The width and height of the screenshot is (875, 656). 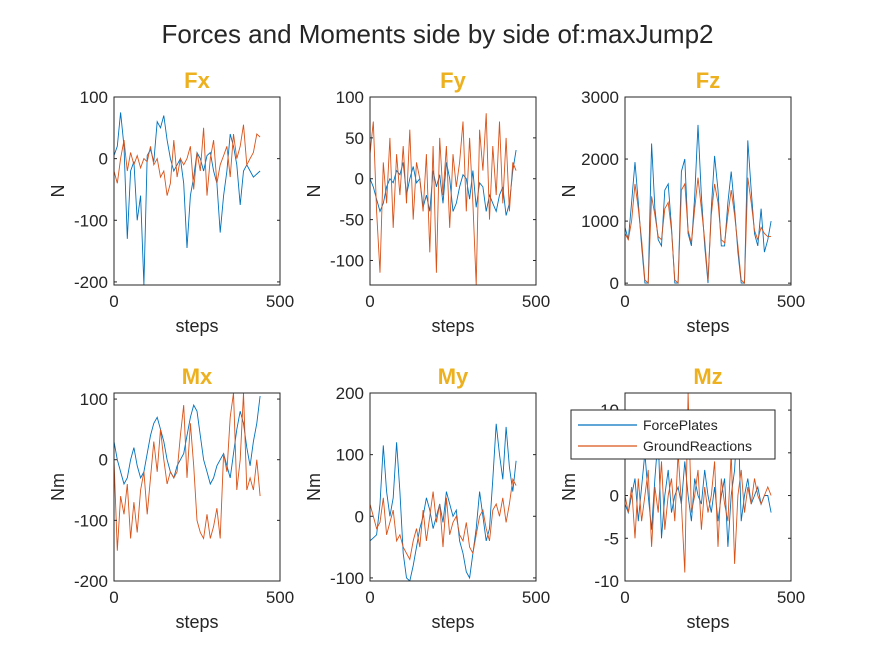 I want to click on fx-axes-box, so click(x=197, y=191).